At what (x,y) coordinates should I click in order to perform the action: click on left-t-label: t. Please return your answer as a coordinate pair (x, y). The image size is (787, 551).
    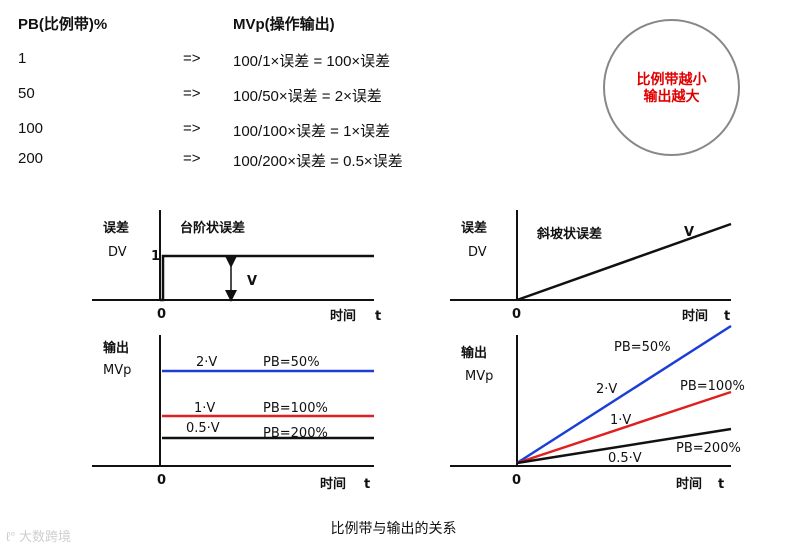
    Looking at the image, I should click on (378, 316).